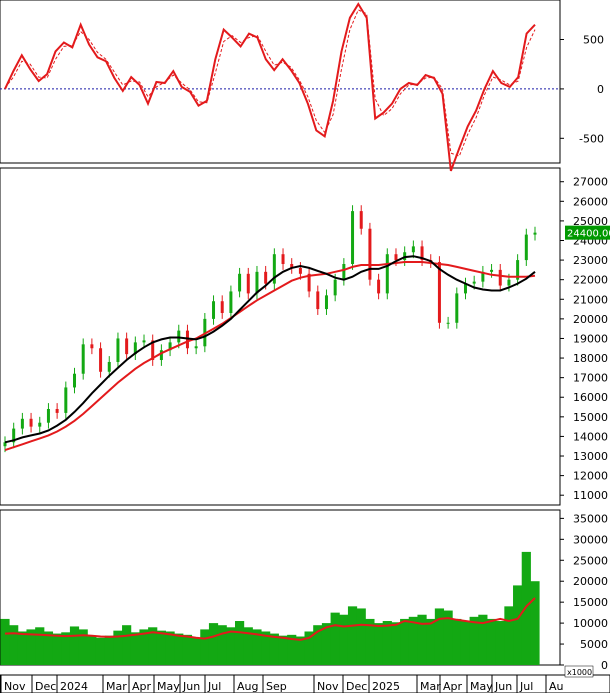 The image size is (610, 693). I want to click on price-tick-label: 17000, so click(590, 378).